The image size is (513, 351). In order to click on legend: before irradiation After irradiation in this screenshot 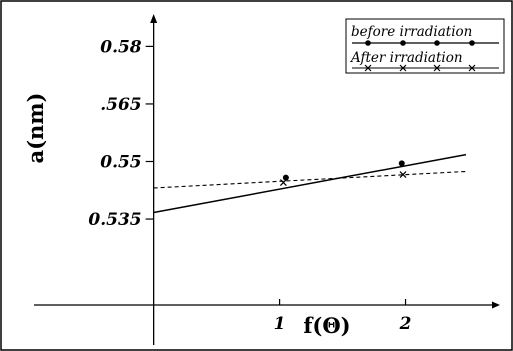, I will do `click(425, 46)`.